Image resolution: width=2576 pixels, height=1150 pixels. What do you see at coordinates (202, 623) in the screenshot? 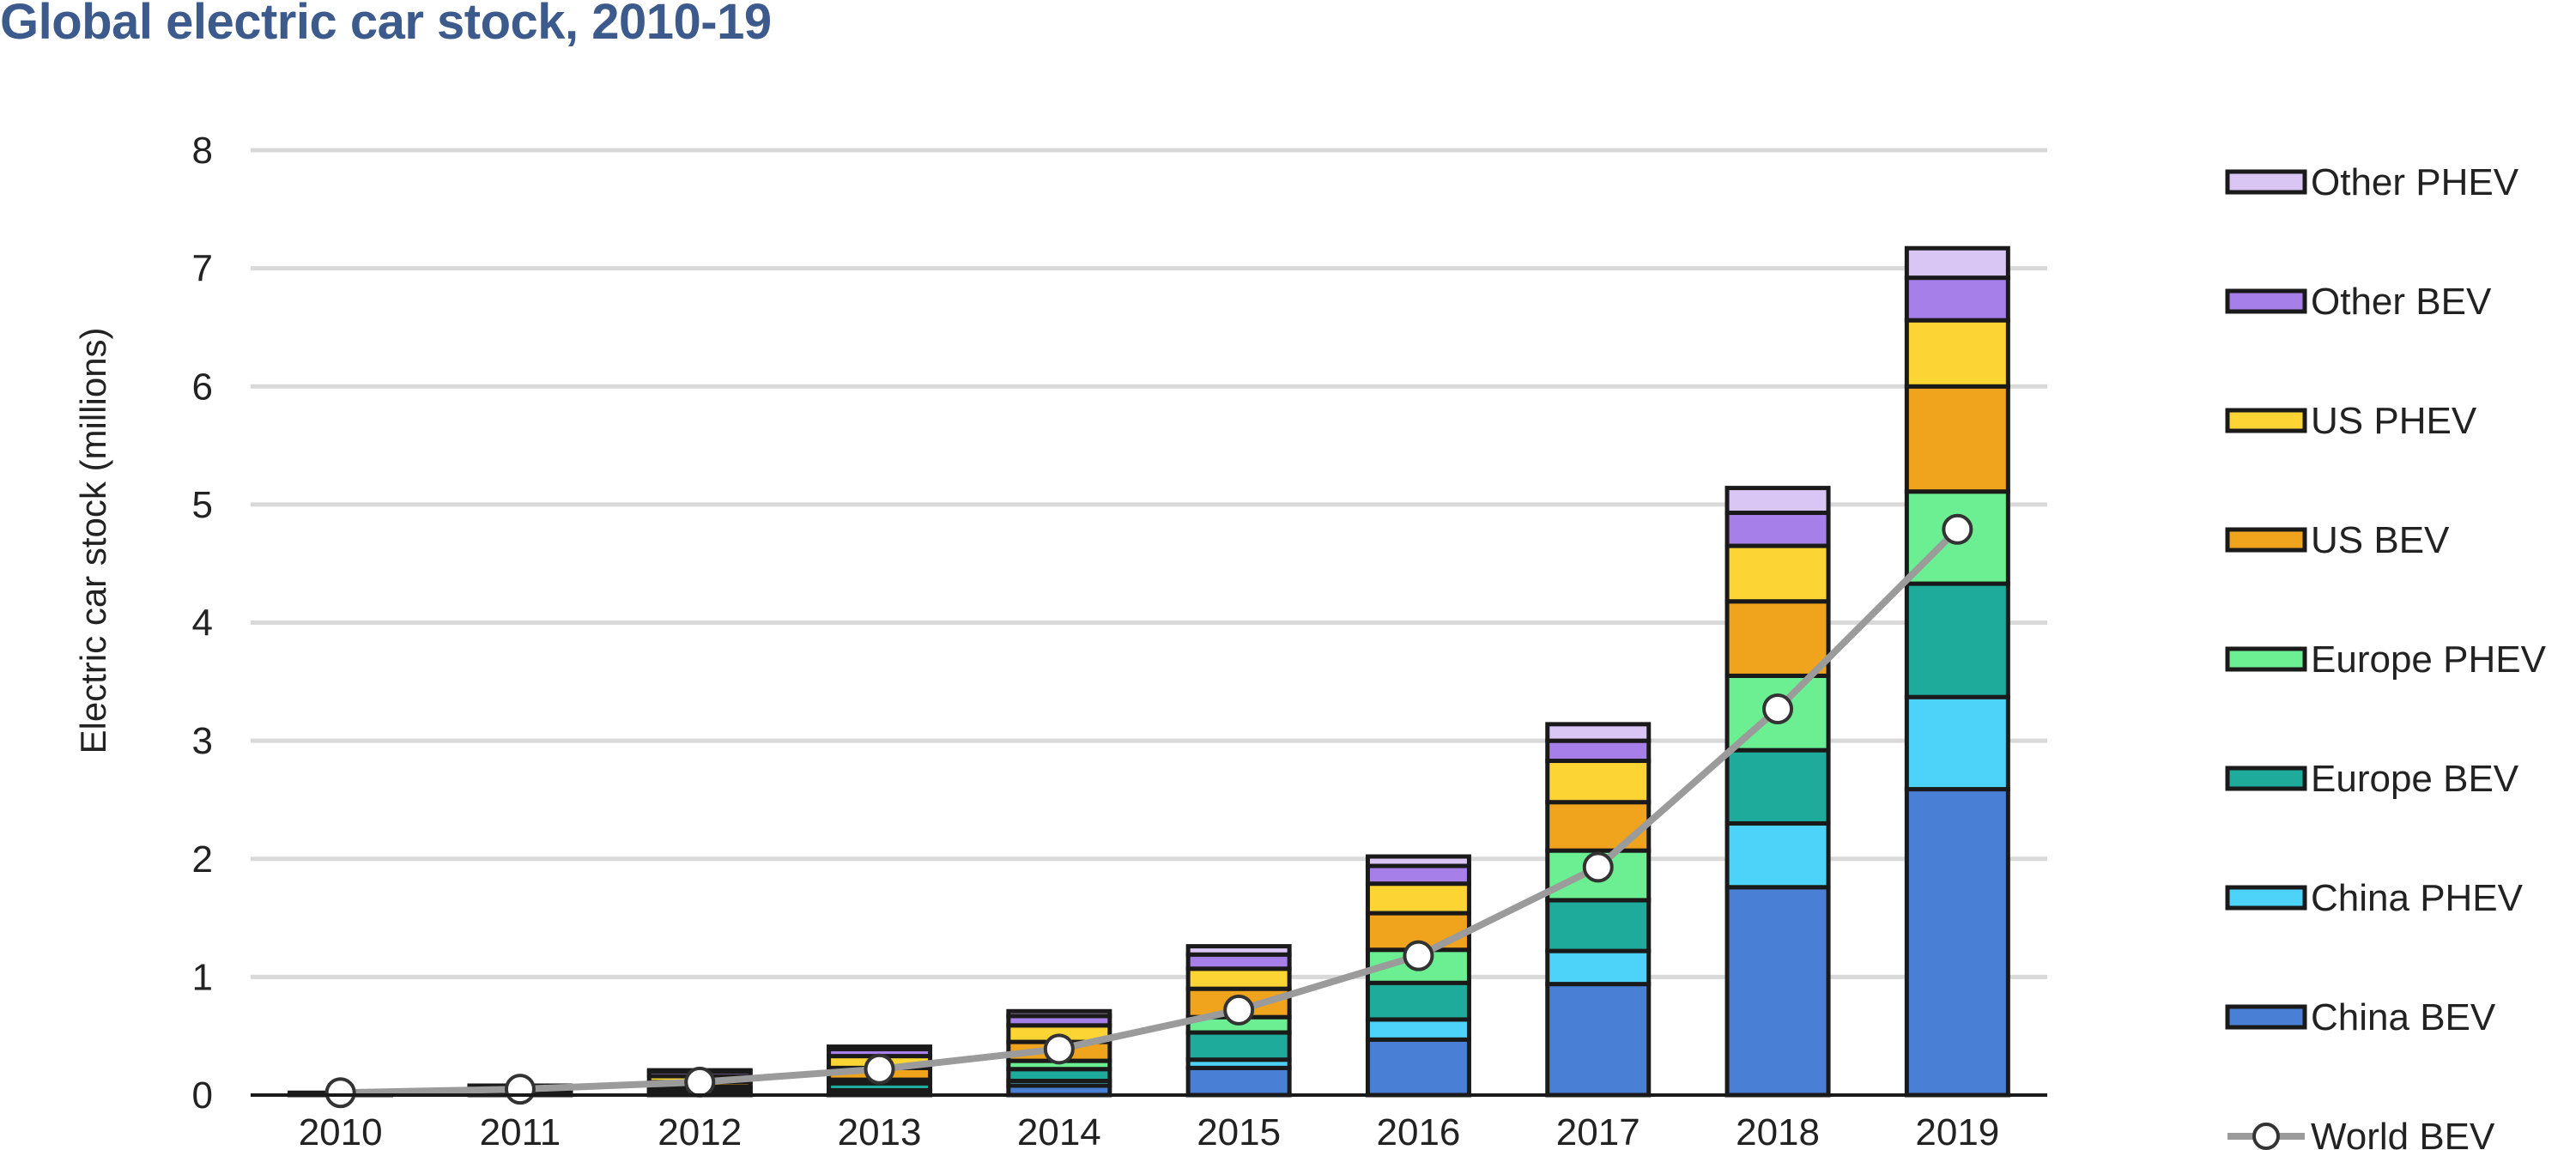
I see `y-tick-label: 4` at bounding box center [202, 623].